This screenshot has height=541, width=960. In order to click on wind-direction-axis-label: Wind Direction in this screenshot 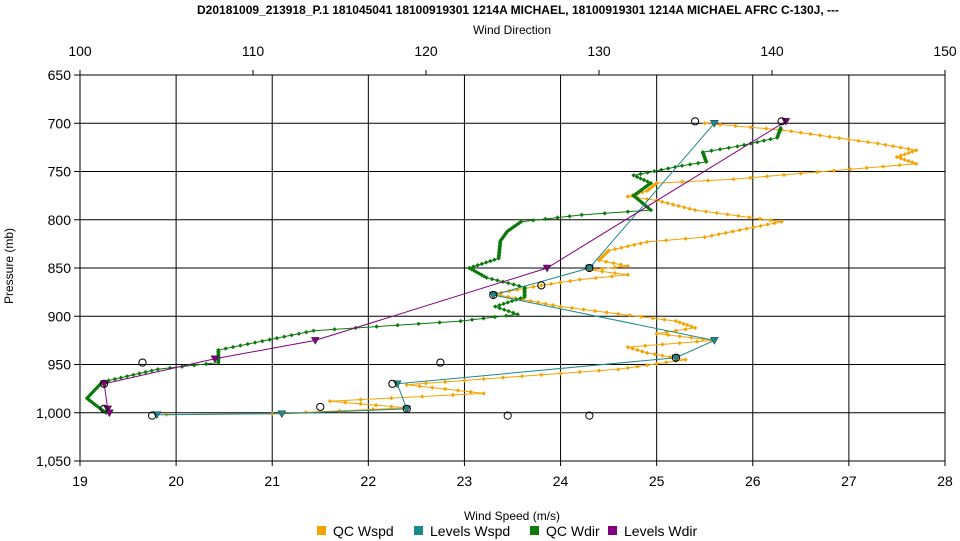, I will do `click(512, 30)`.